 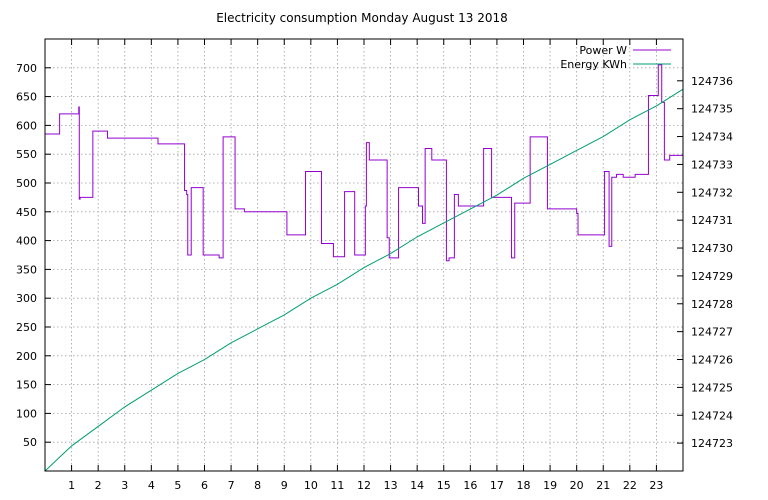 What do you see at coordinates (417, 485) in the screenshot?
I see `x-tick-label: 14` at bounding box center [417, 485].